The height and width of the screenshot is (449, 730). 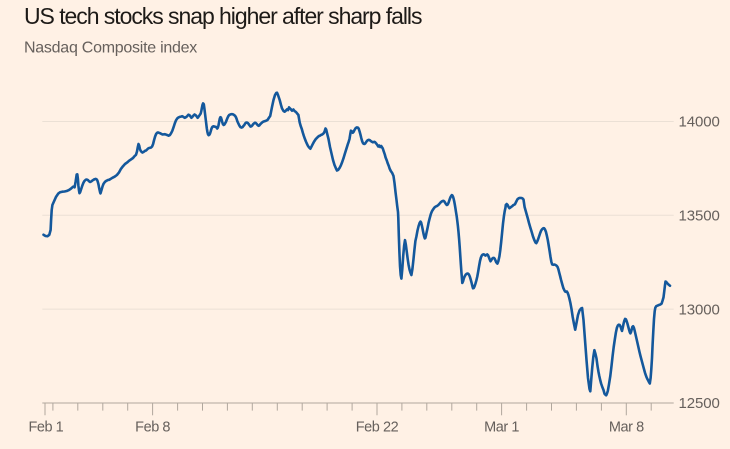 I want to click on svg-text: 14000, so click(x=699, y=122).